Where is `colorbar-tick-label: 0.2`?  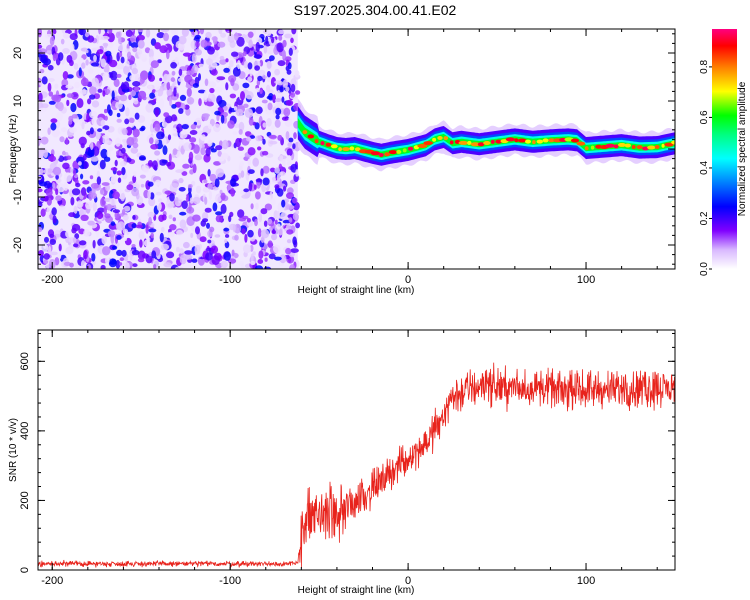
colorbar-tick-label: 0.2 is located at coordinates (704, 218).